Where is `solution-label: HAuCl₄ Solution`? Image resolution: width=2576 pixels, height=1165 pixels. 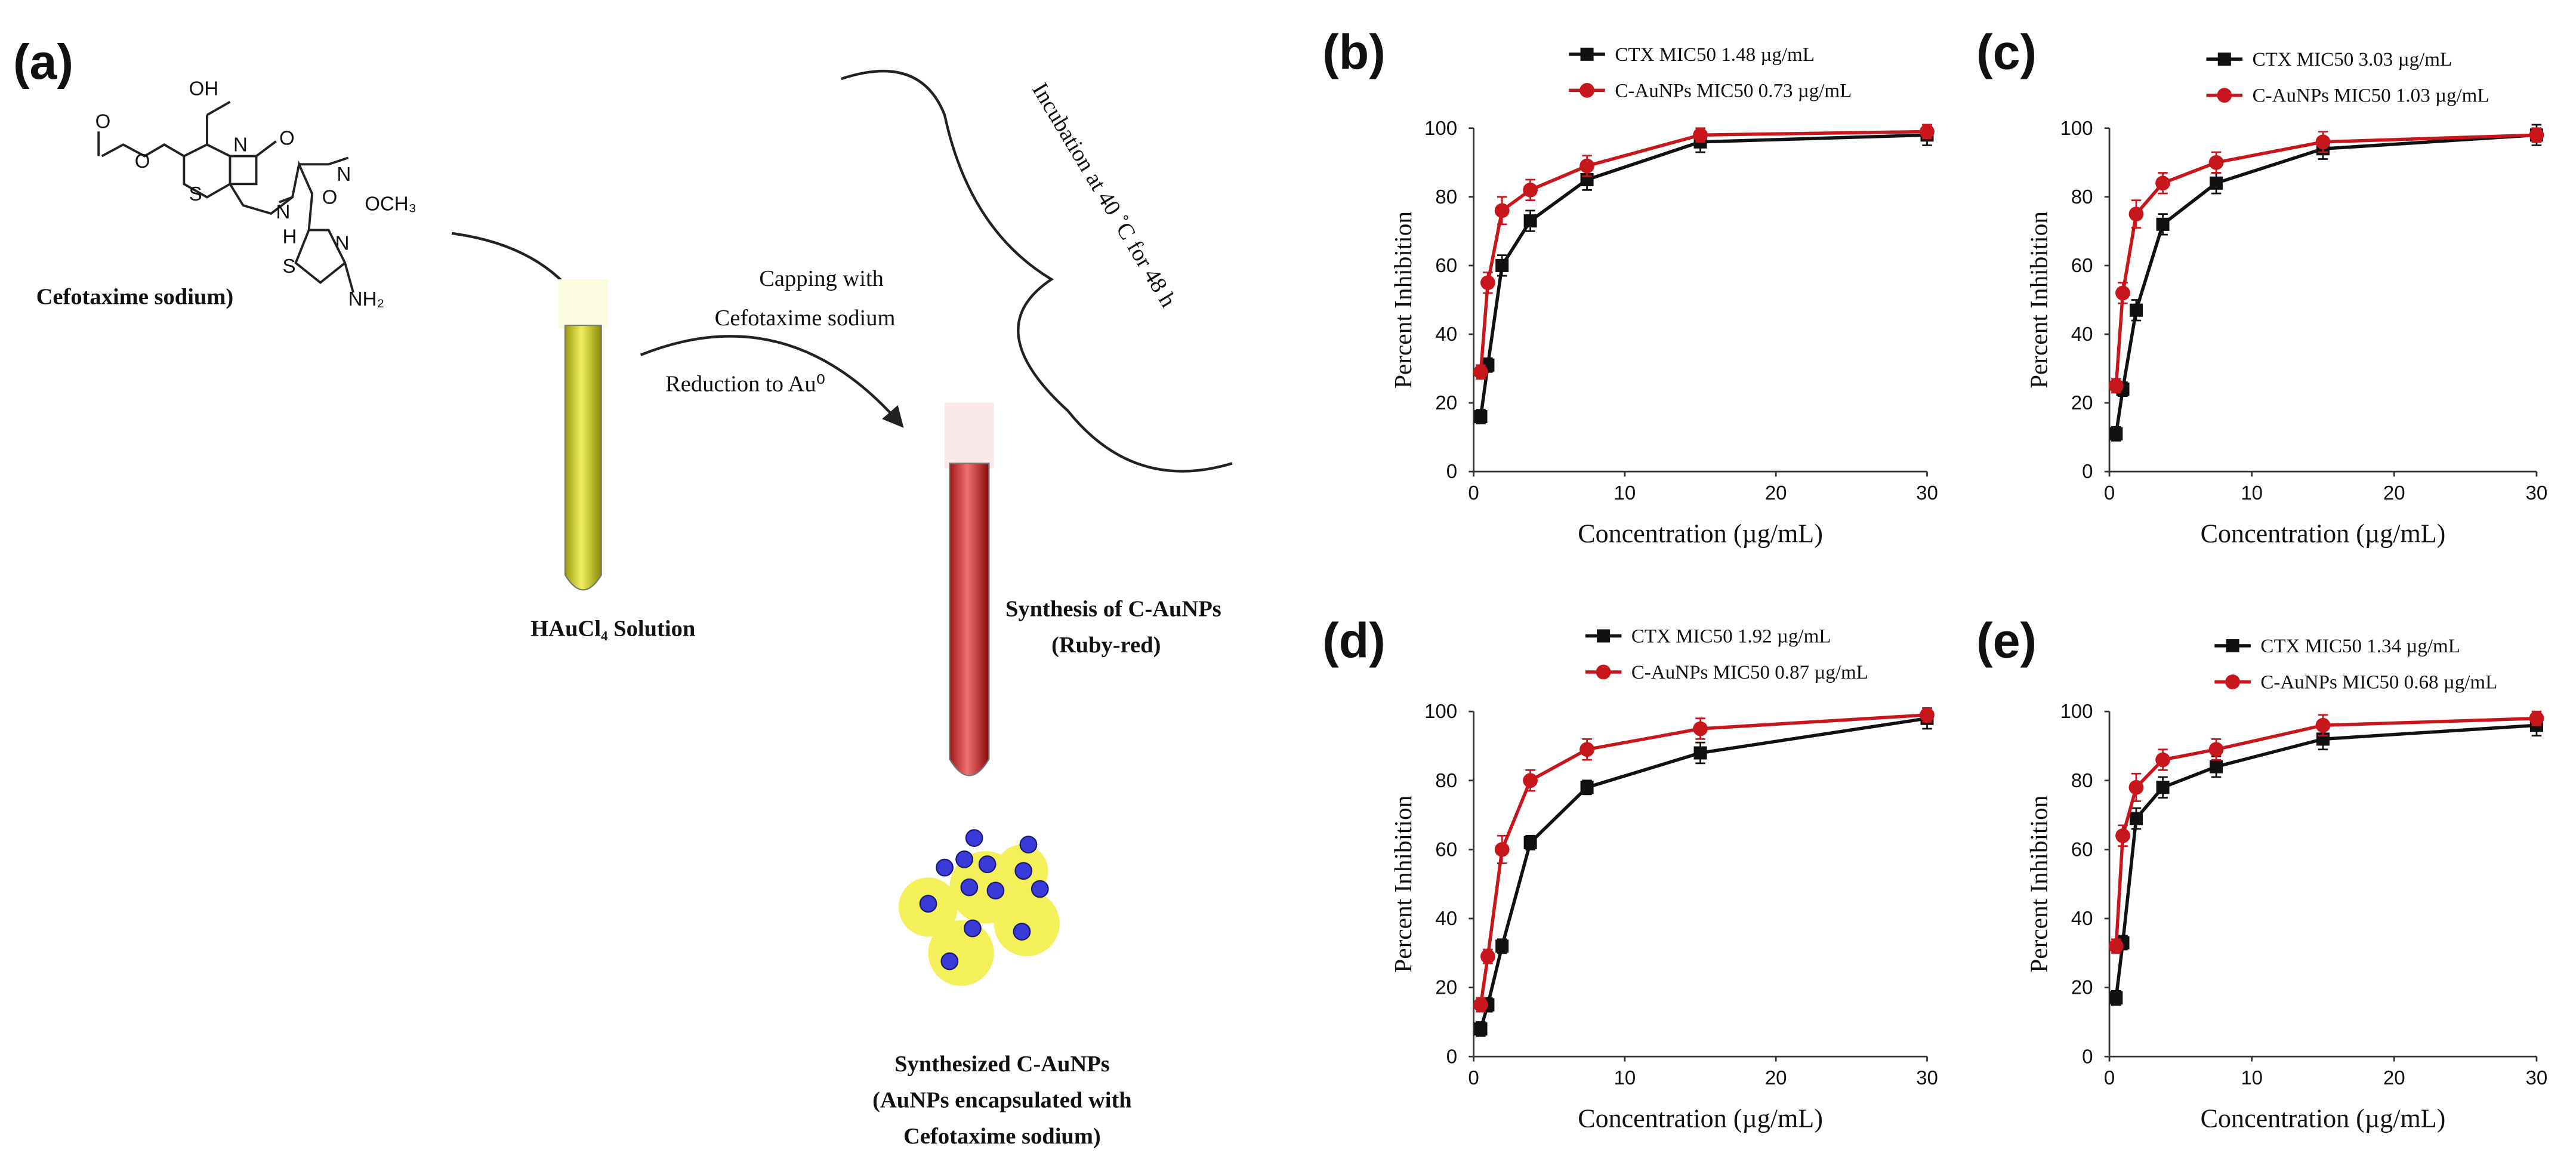 solution-label: HAuCl₄ Solution is located at coordinates (613, 628).